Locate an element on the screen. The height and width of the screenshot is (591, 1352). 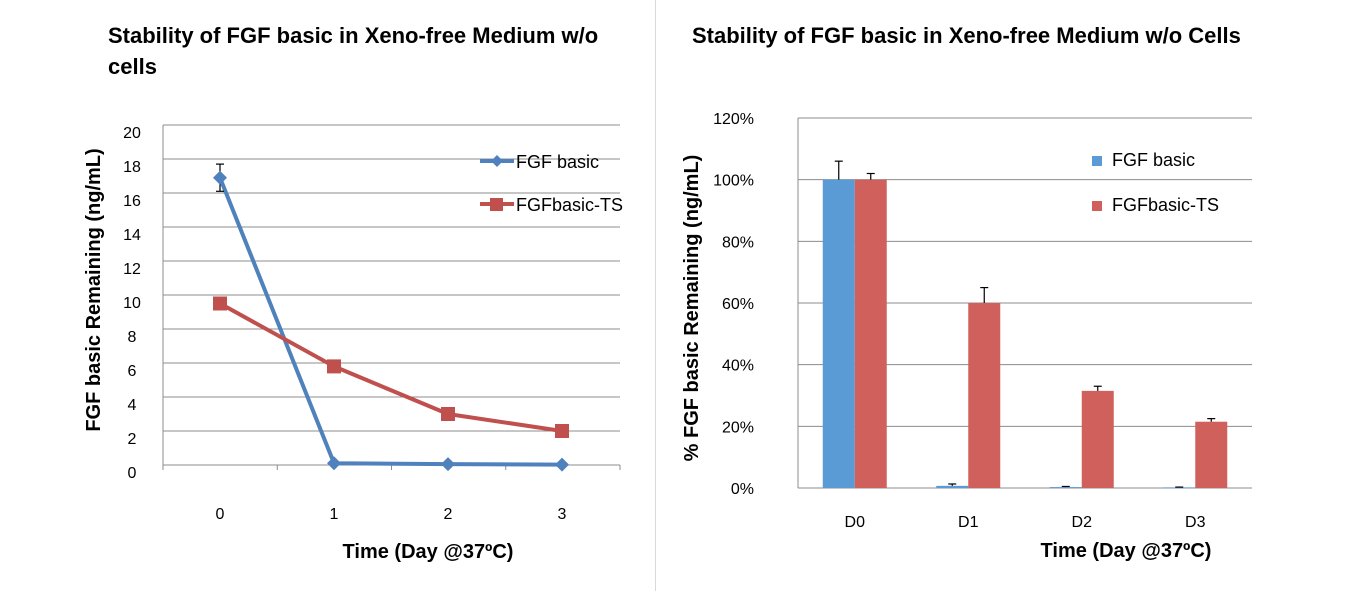
y-tick-label: 12 is located at coordinates (132, 269).